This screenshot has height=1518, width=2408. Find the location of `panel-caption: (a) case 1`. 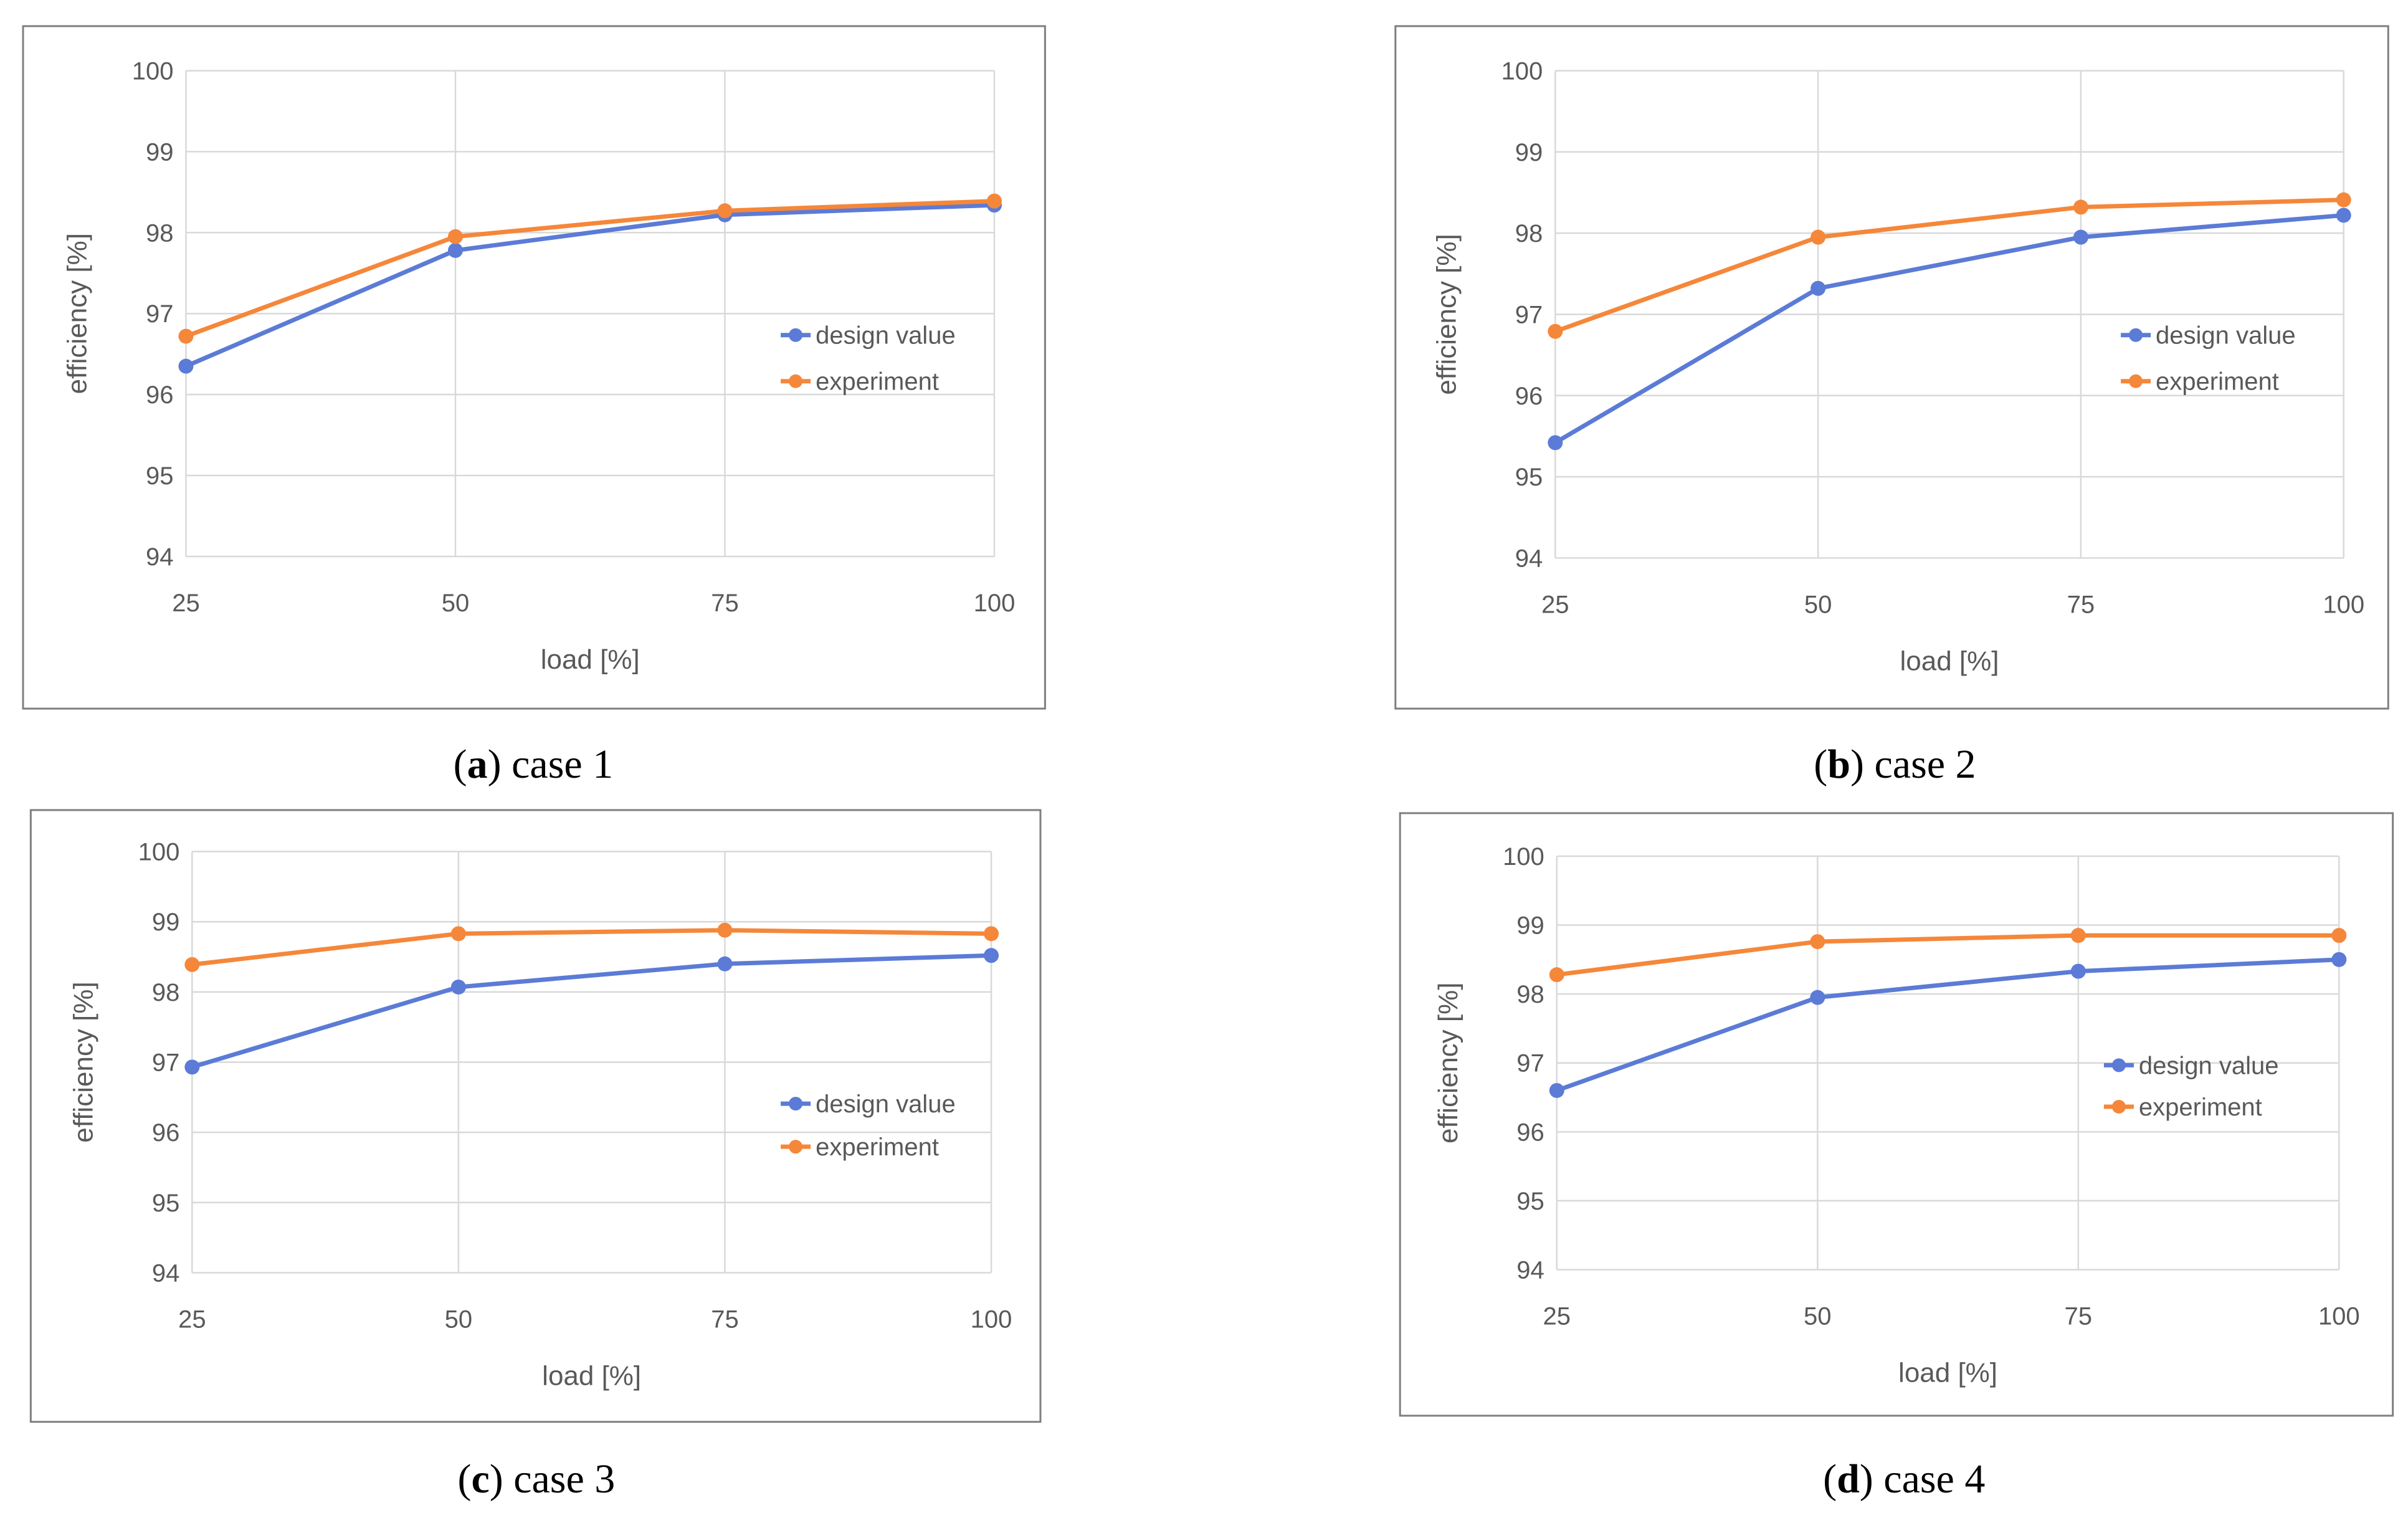

panel-caption: (a) case 1 is located at coordinates (534, 764).